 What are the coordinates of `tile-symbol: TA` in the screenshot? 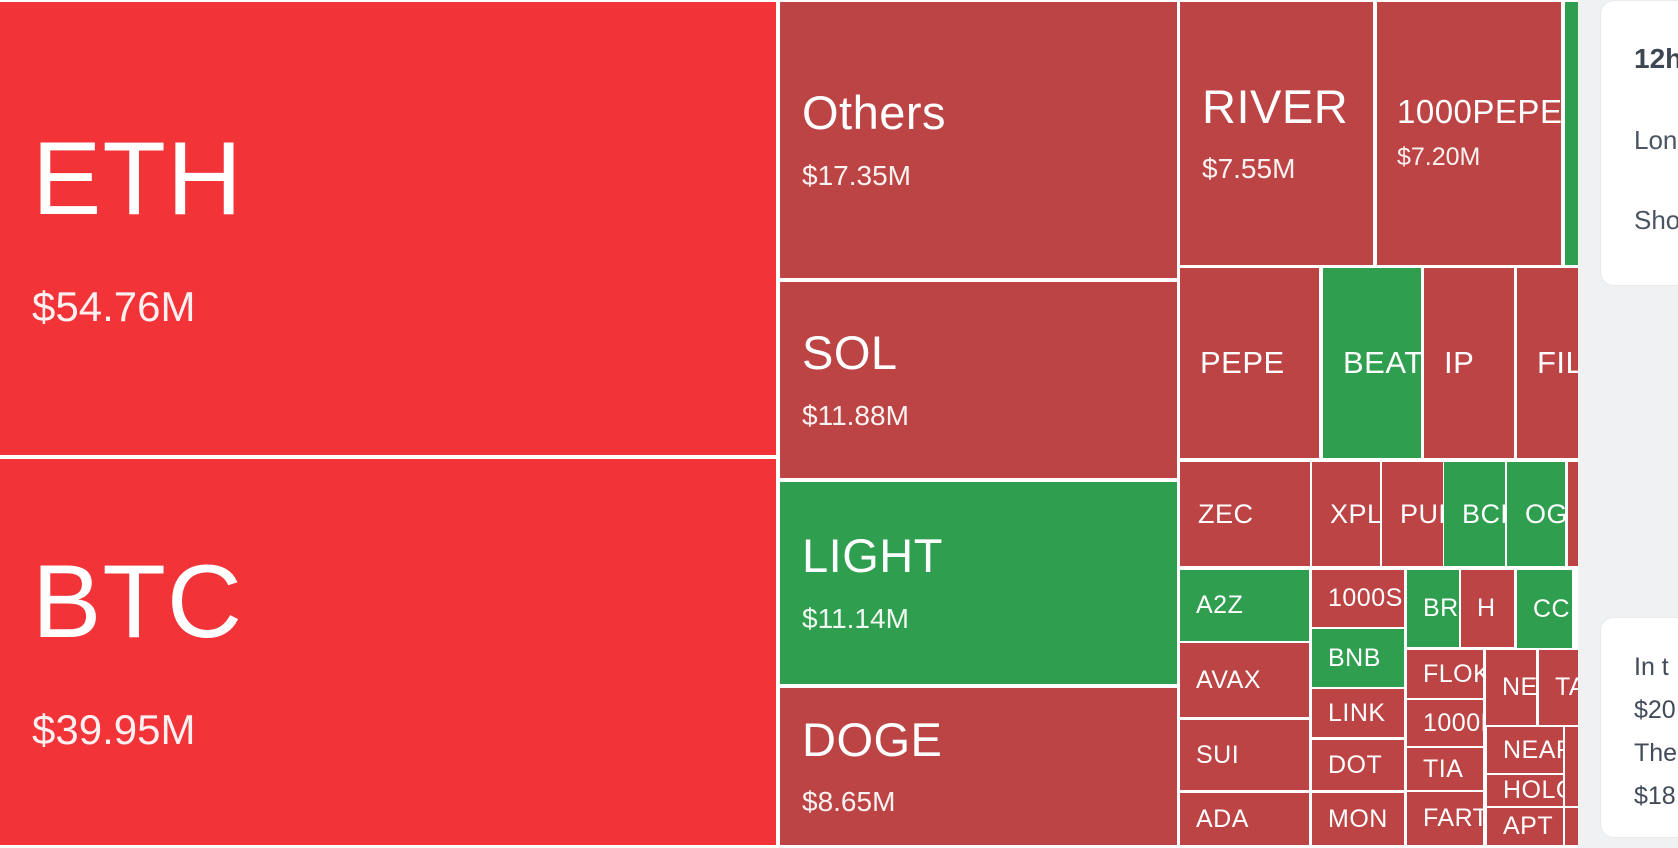 It's located at (1566, 687).